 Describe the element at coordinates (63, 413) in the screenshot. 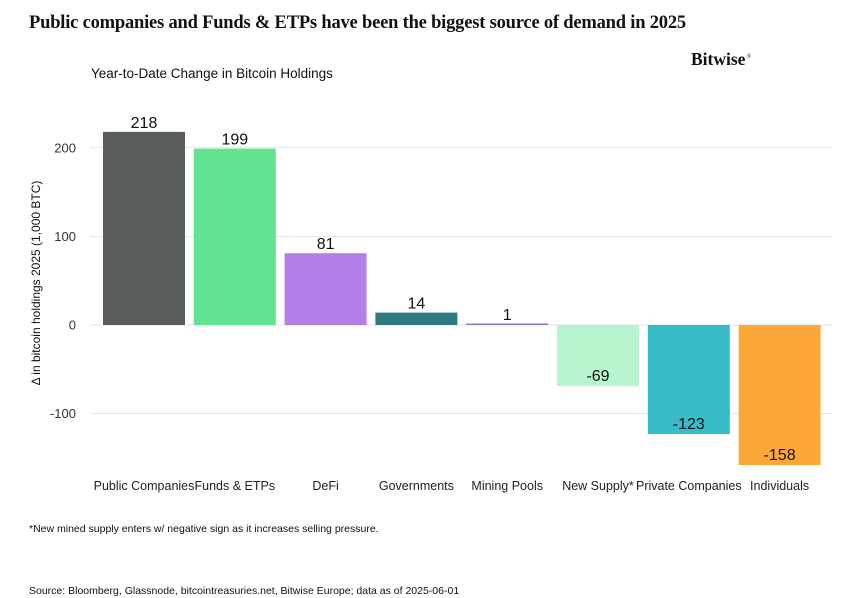

I see `y-tick-label: -100` at that location.